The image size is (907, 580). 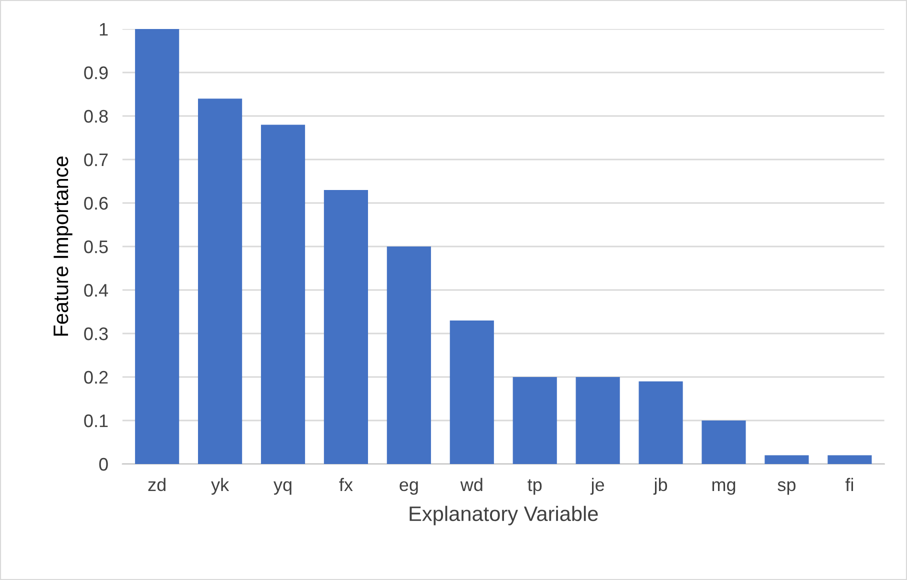 I want to click on y-tick-label: 0.9, so click(x=96, y=73).